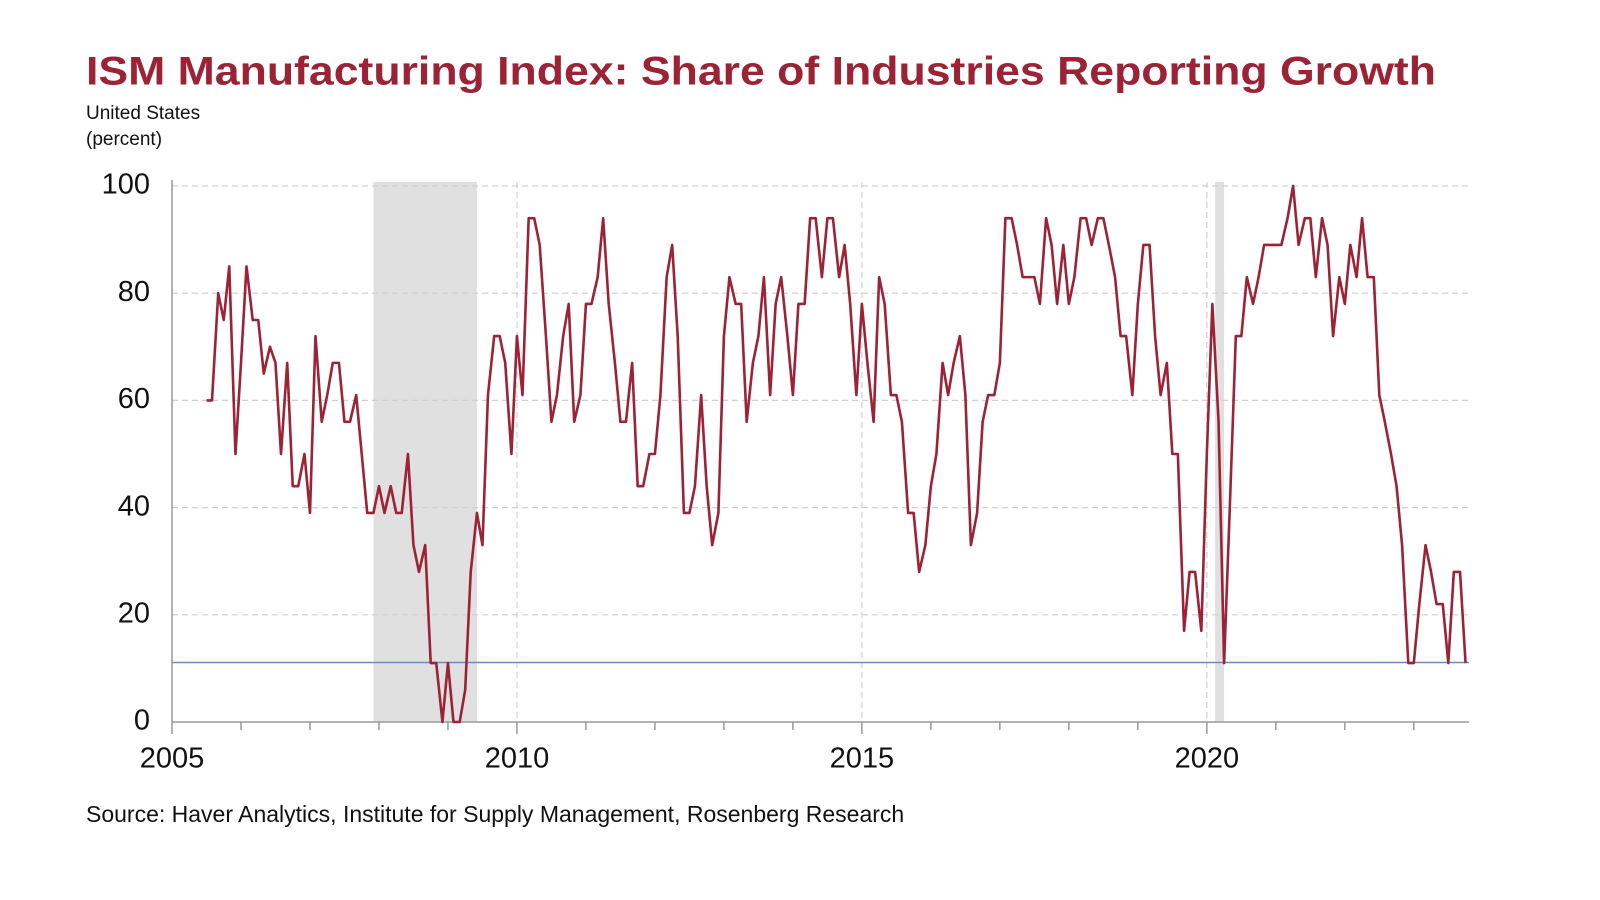 This screenshot has width=1600, height=900. I want to click on y-tick-label: 0, so click(142, 721).